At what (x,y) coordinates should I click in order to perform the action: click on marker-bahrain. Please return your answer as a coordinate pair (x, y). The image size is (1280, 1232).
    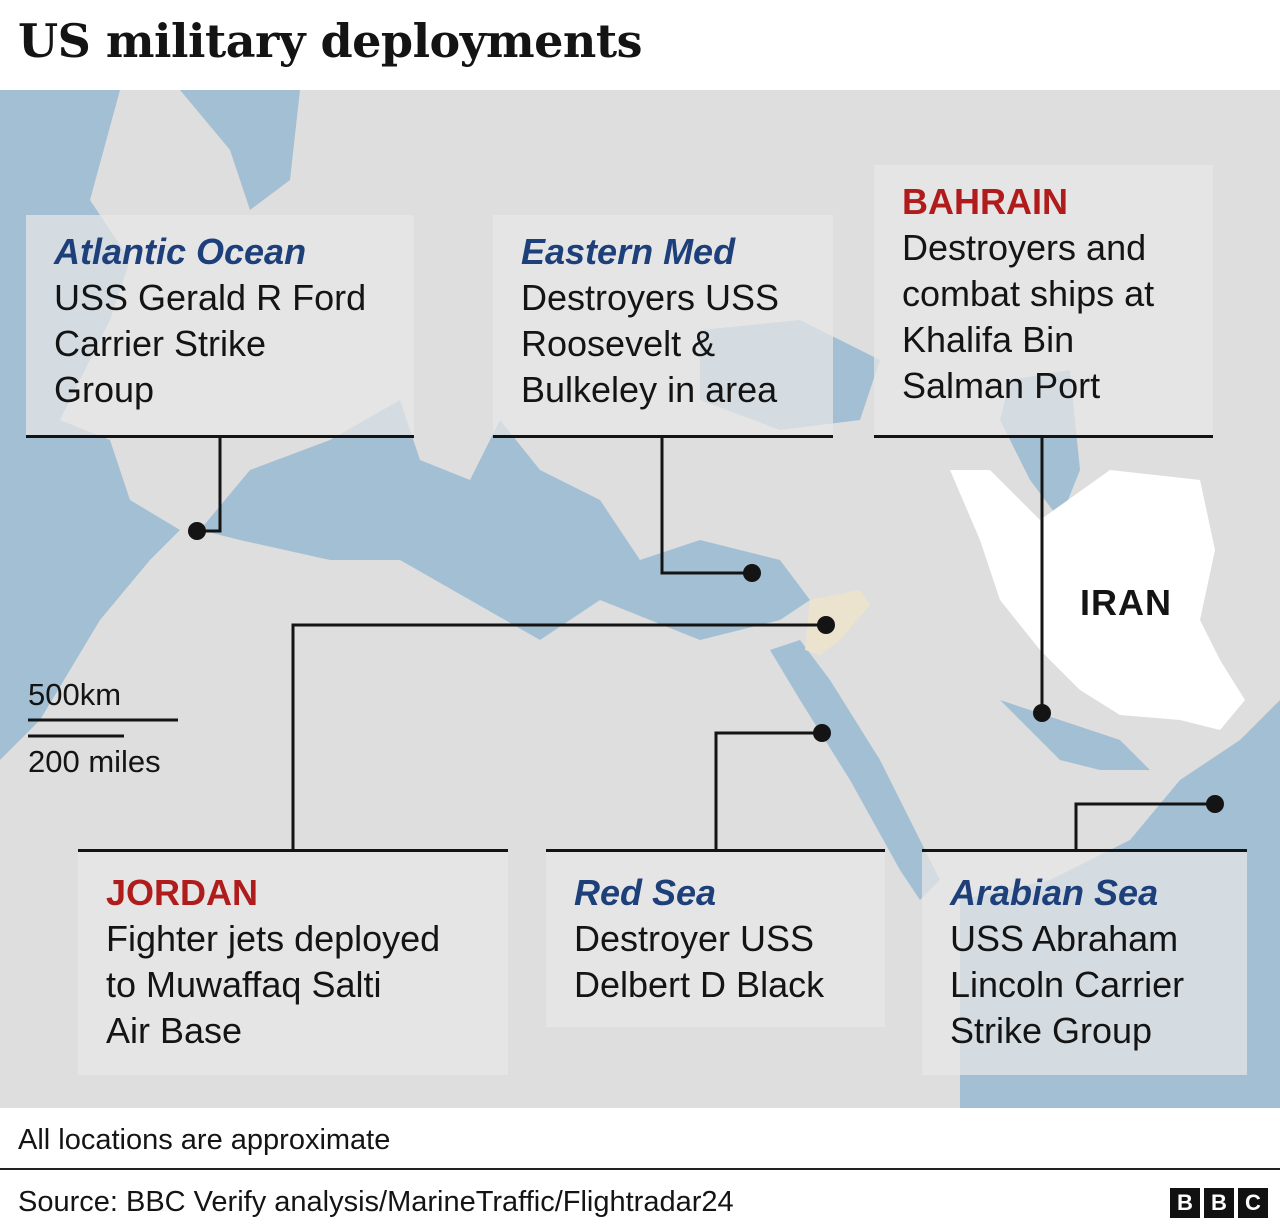
    Looking at the image, I should click on (1042, 713).